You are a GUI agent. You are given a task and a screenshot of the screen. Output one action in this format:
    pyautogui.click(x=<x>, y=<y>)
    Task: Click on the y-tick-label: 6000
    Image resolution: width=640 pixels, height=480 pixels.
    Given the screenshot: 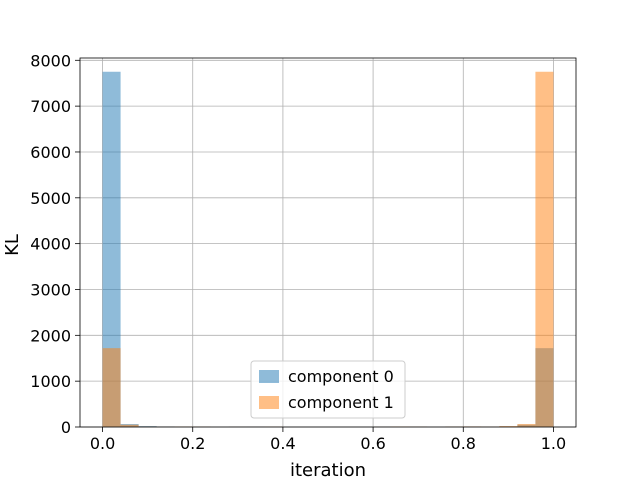 What is the action you would take?
    pyautogui.click(x=50, y=152)
    